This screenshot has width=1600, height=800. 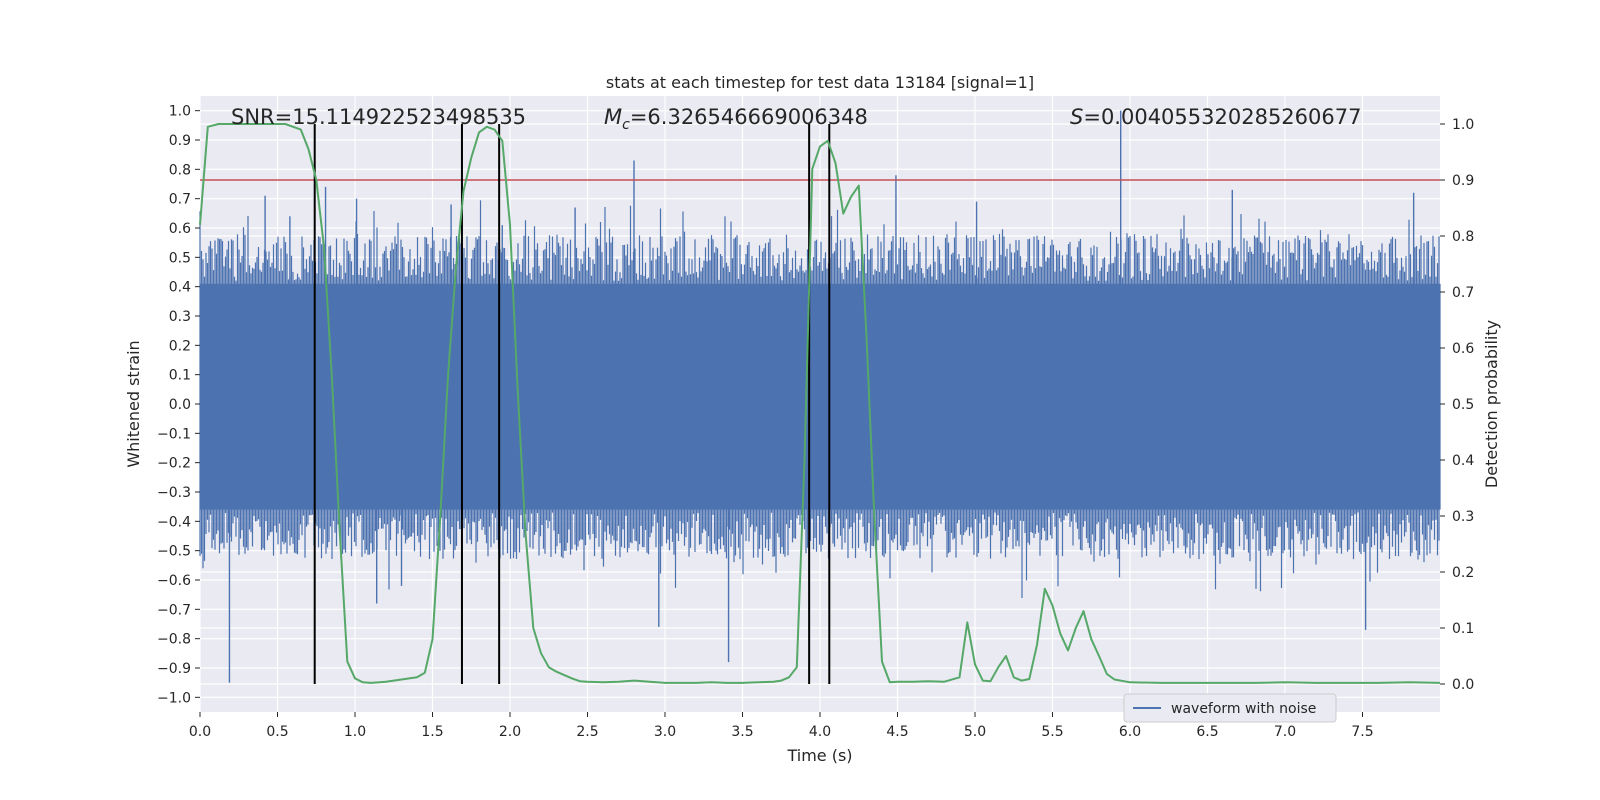 What do you see at coordinates (1463, 629) in the screenshot?
I see `y2-tick-label: 0.1` at bounding box center [1463, 629].